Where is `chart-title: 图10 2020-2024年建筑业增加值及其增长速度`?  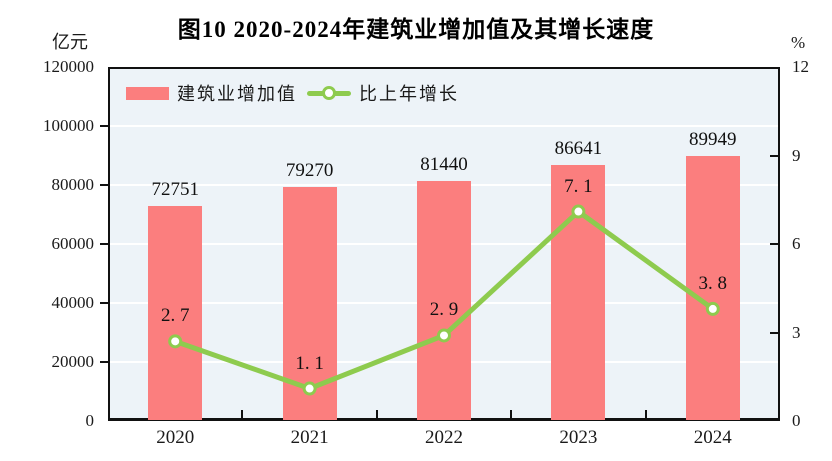
chart-title: 图10 2020-2024年建筑业增加值及其增长速度 is located at coordinates (416, 29).